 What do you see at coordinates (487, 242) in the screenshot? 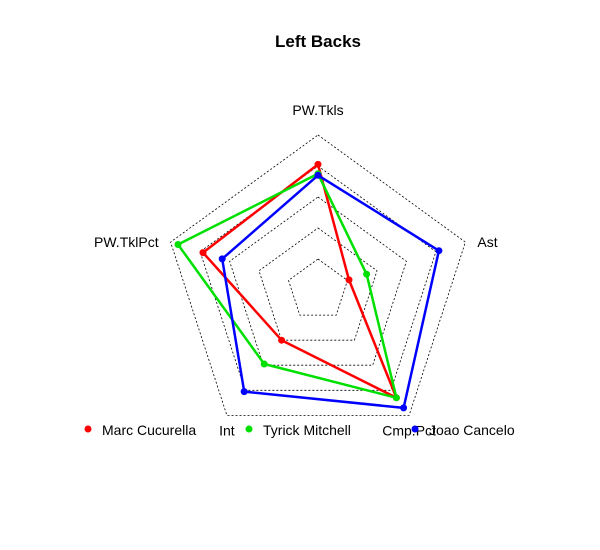
I see `axis-label-ast: Ast` at bounding box center [487, 242].